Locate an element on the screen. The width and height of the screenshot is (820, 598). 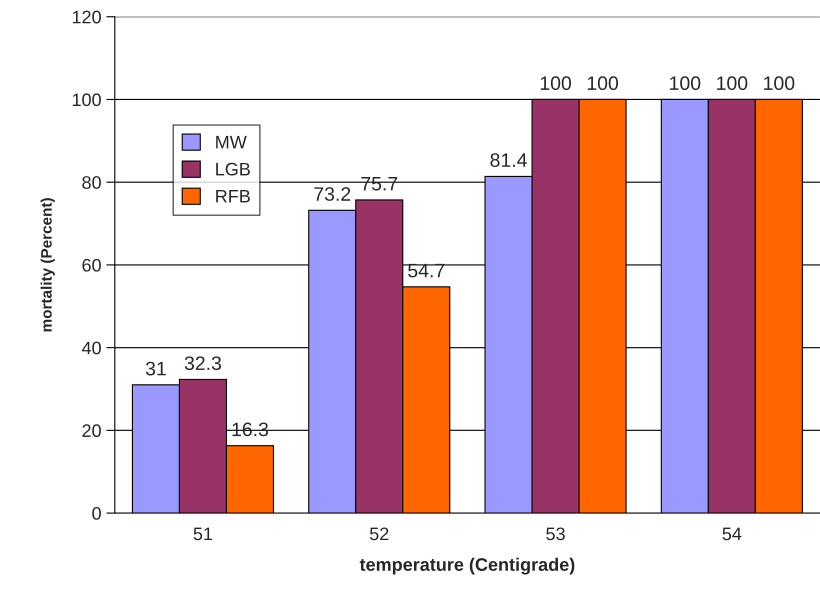
x-tick-label: 52 is located at coordinates (379, 533).